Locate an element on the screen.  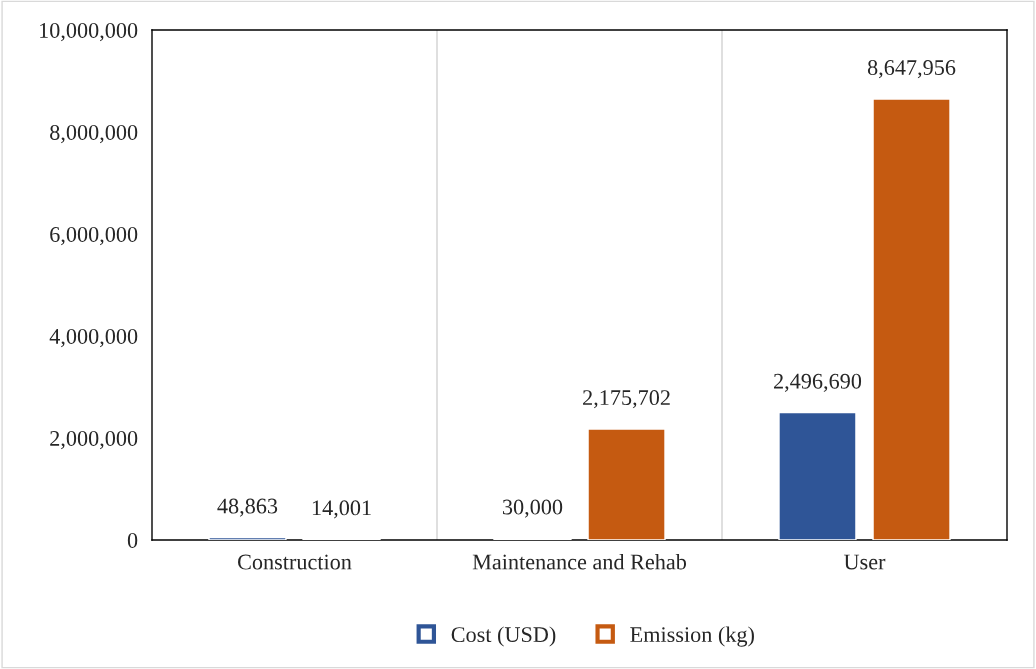
data-label: 14,001 is located at coordinates (341, 509).